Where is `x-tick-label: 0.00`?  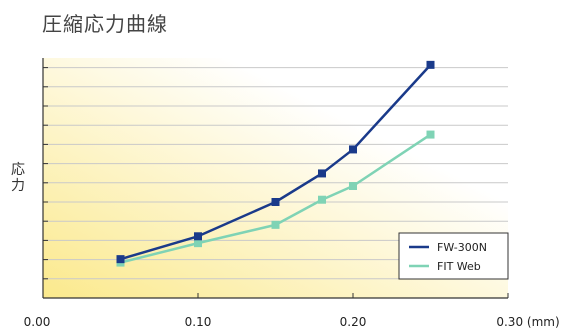
x-tick-label: 0.00 is located at coordinates (37, 322).